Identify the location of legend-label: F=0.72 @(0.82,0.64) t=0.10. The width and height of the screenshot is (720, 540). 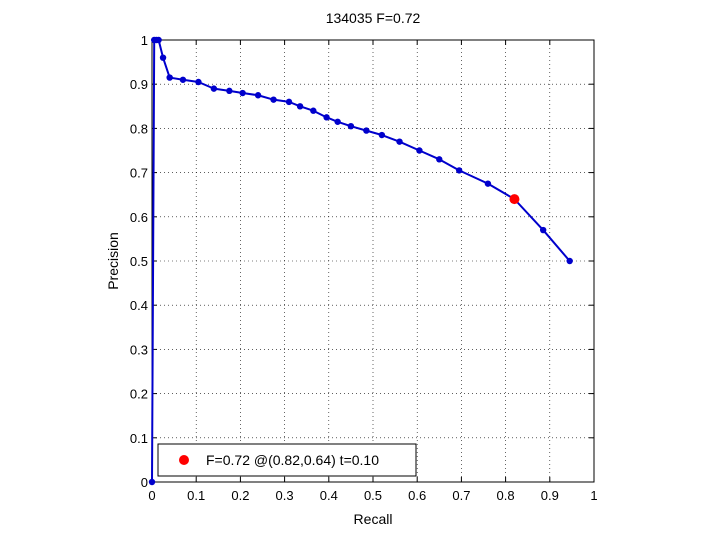
(292, 460).